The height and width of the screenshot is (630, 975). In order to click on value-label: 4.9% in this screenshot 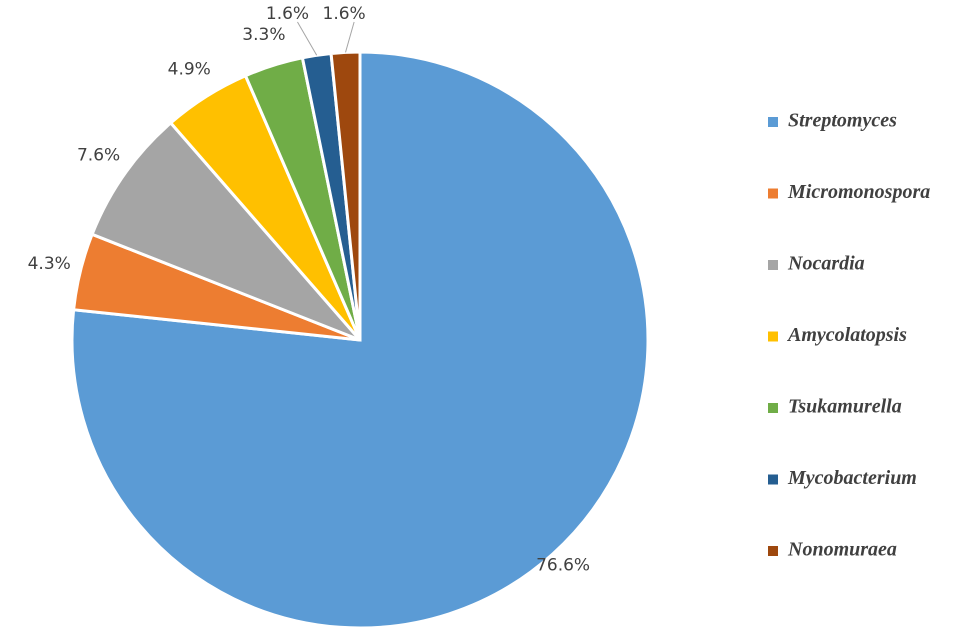, I will do `click(189, 69)`.